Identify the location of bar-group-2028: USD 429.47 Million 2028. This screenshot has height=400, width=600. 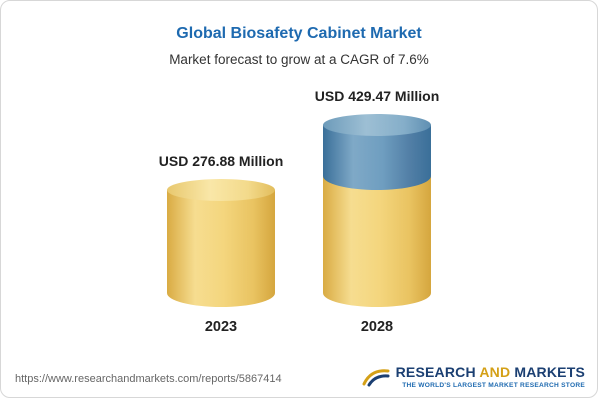
(377, 211).